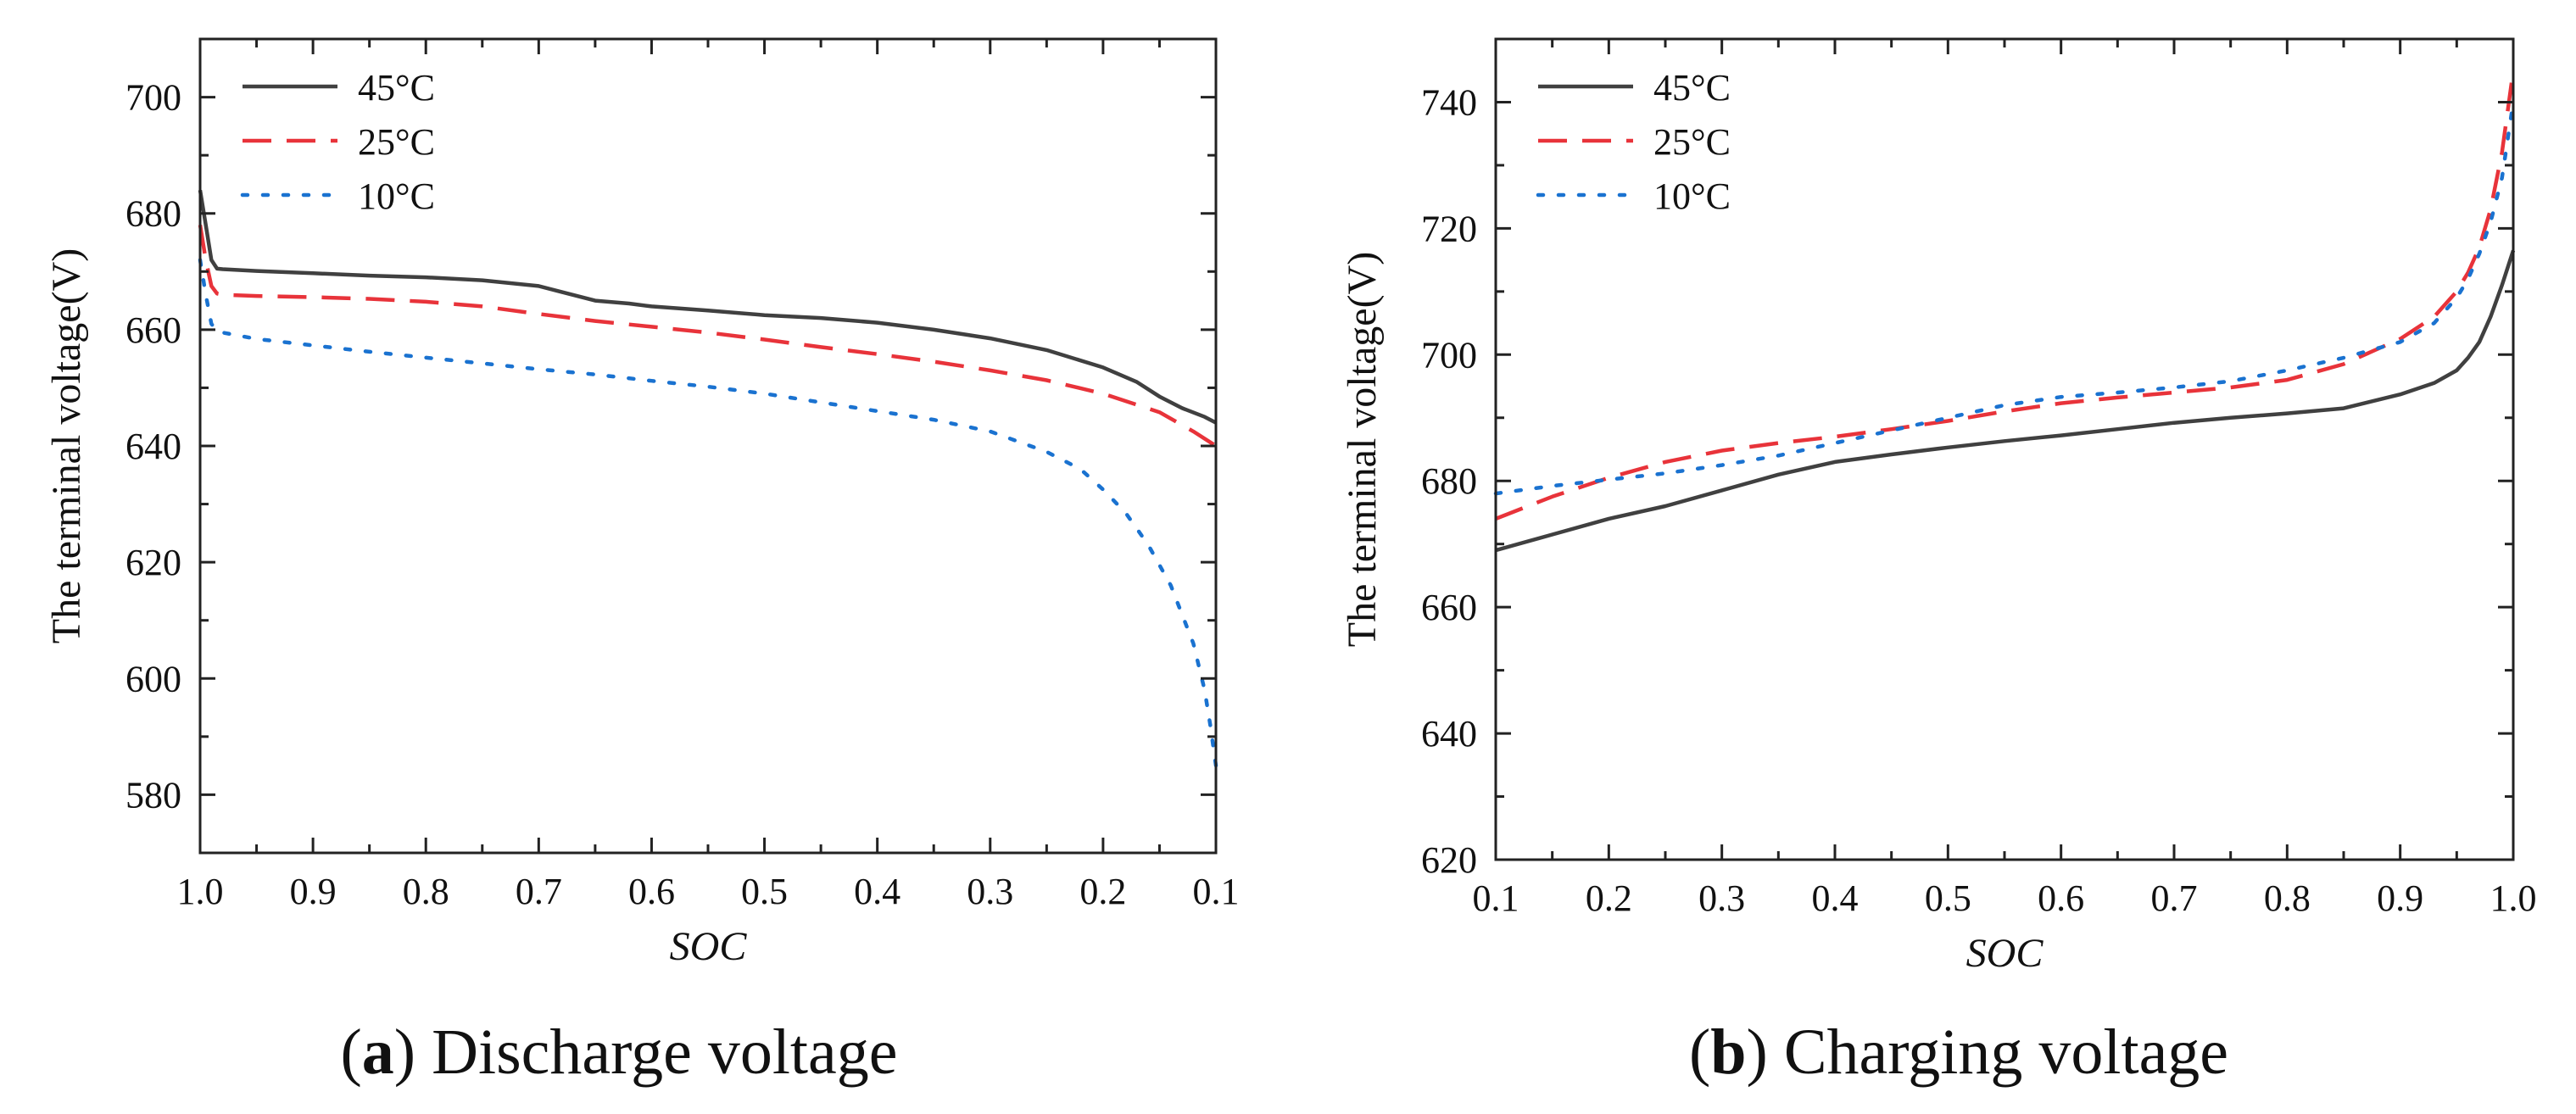  I want to click on legend-label-b-2: 10°C, so click(1692, 196).